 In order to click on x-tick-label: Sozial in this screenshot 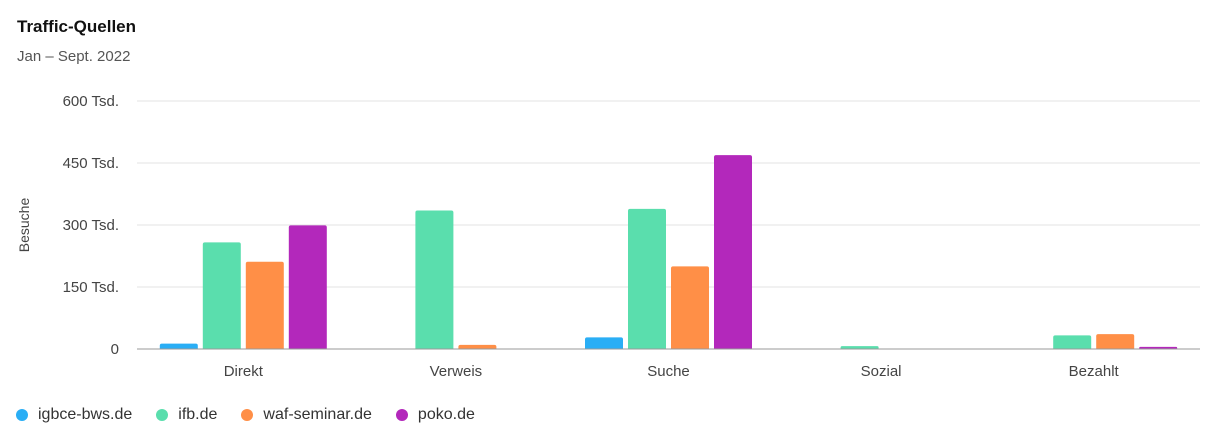, I will do `click(881, 371)`.